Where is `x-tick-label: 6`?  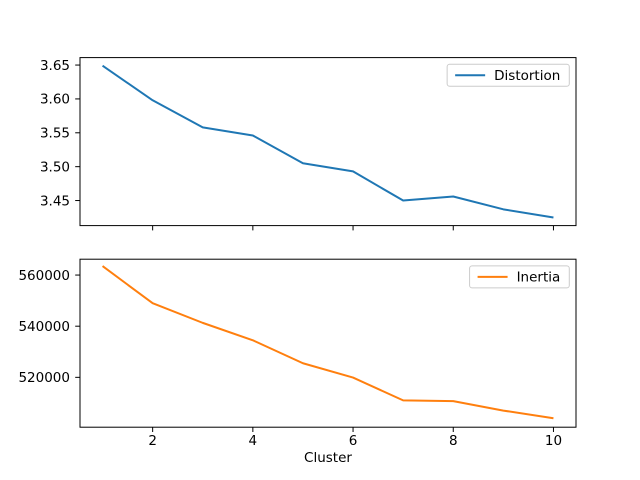
x-tick-label: 6 is located at coordinates (353, 441).